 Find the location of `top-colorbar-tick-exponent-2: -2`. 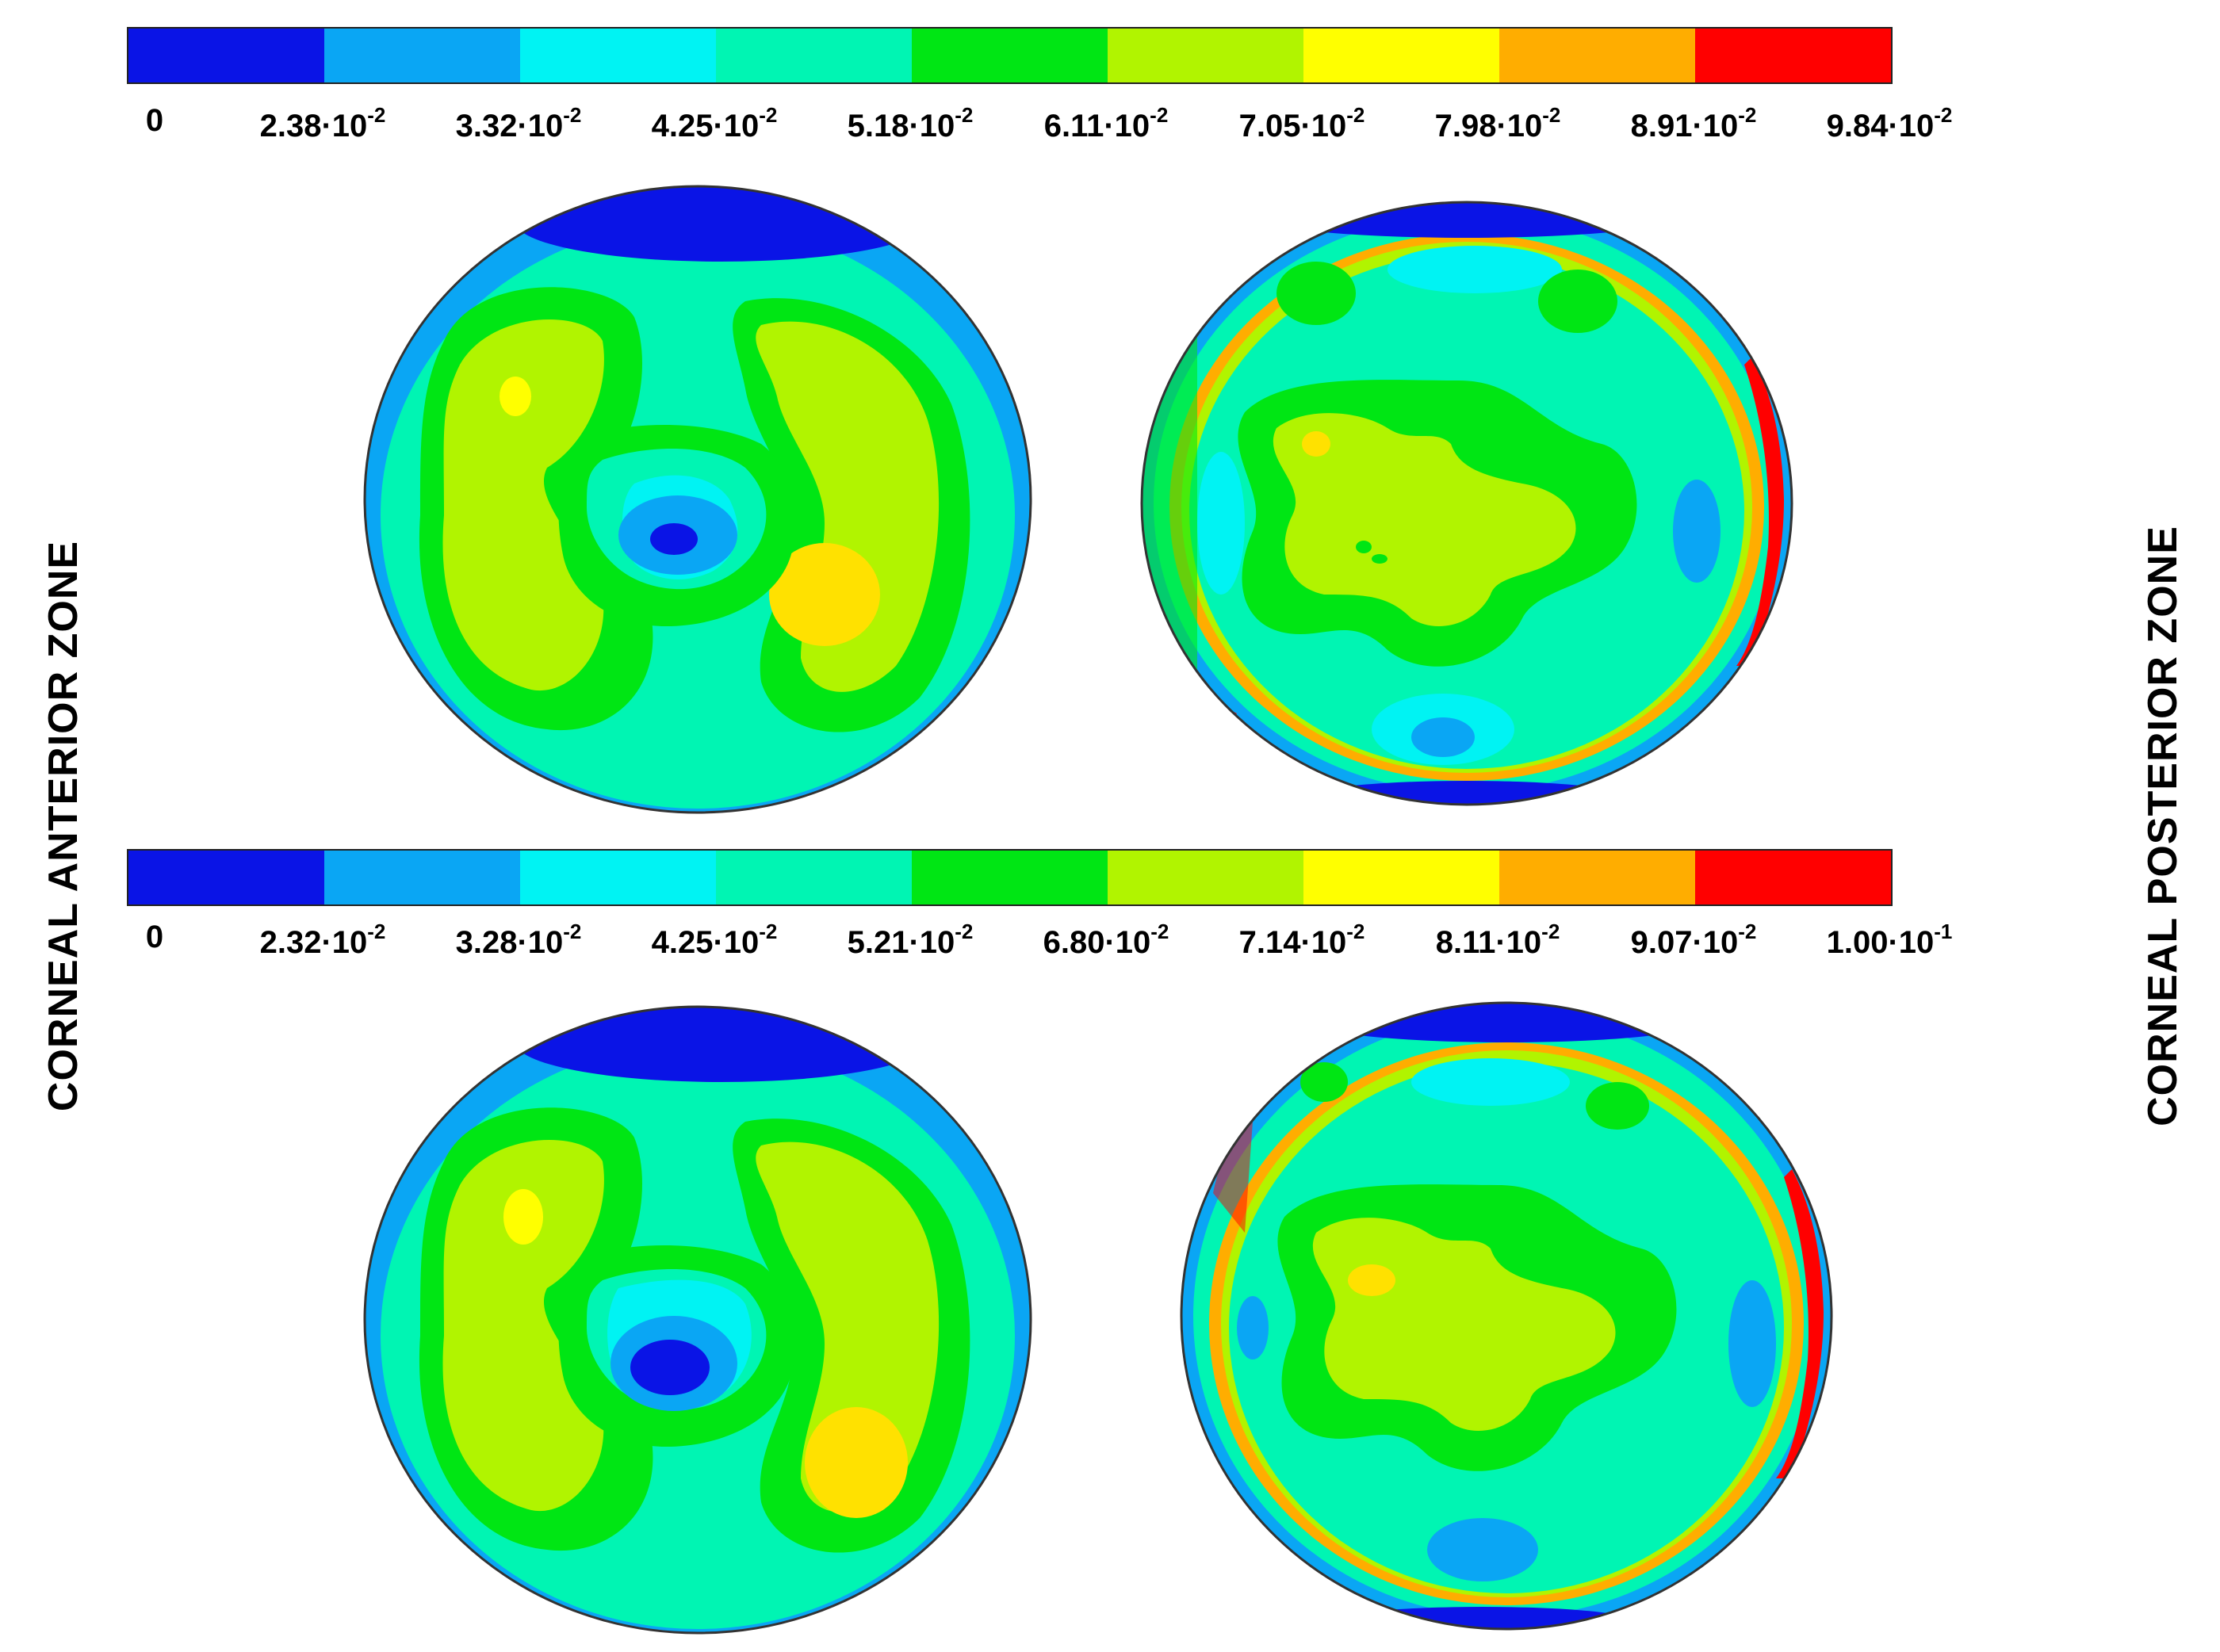

top-colorbar-tick-exponent-2: -2 is located at coordinates (572, 115).